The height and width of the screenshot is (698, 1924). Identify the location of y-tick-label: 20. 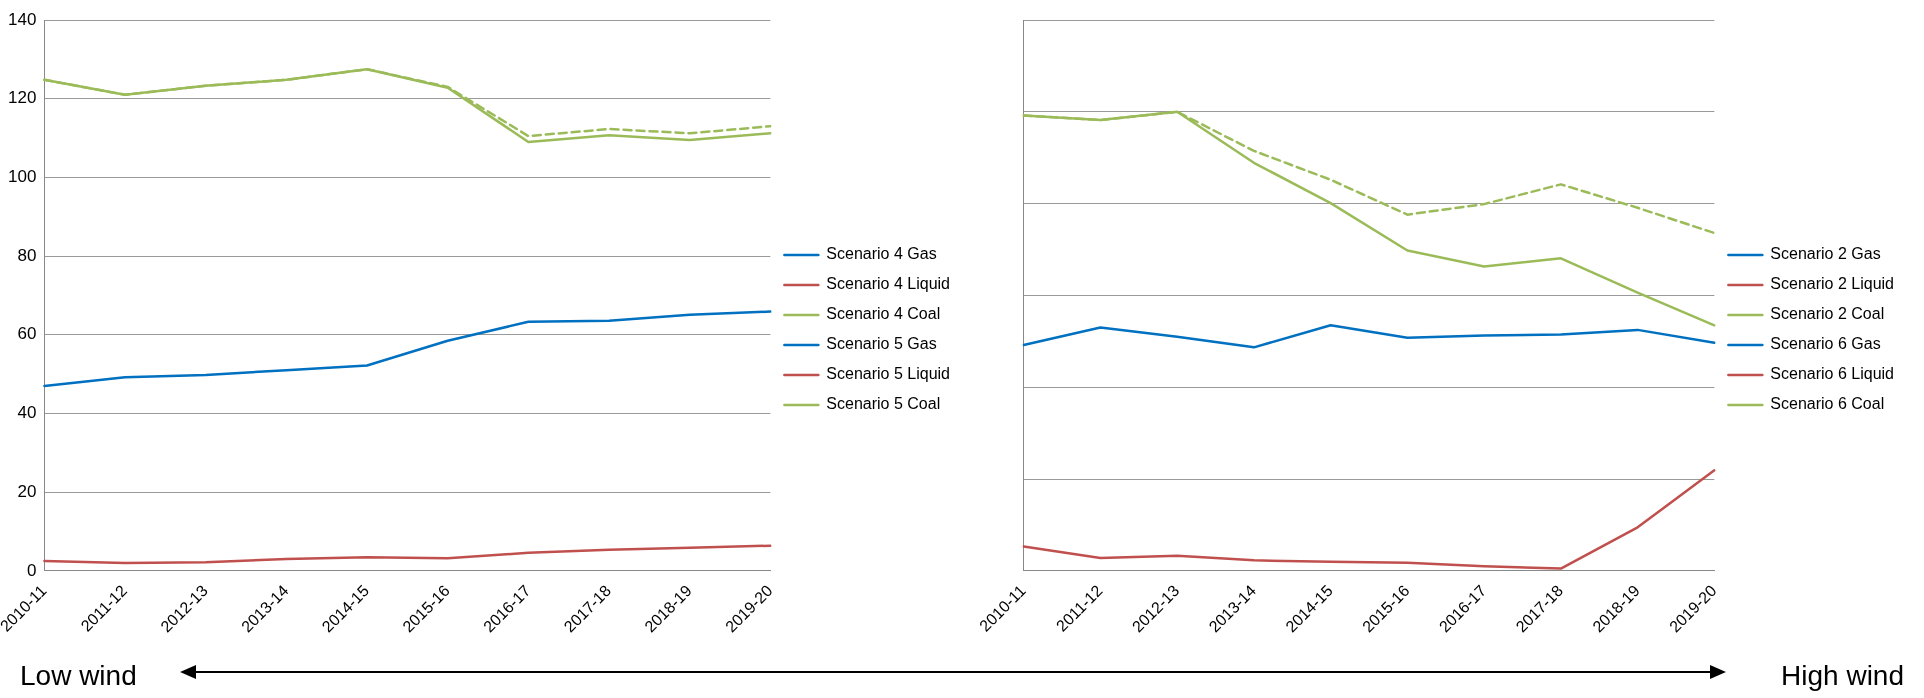
(27, 491).